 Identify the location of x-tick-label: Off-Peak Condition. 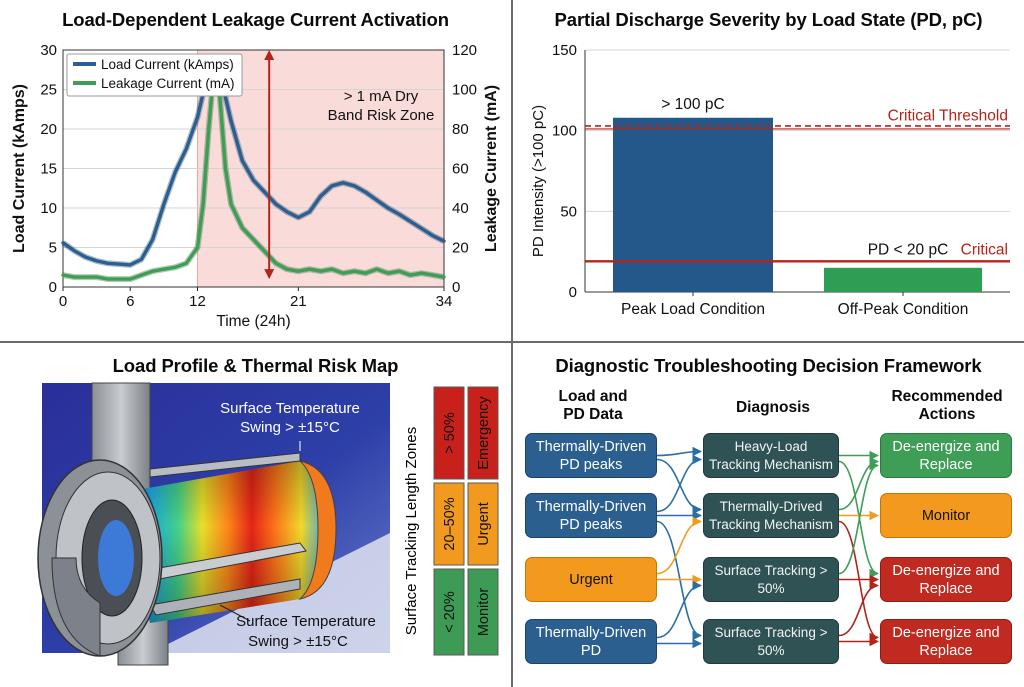
(903, 309).